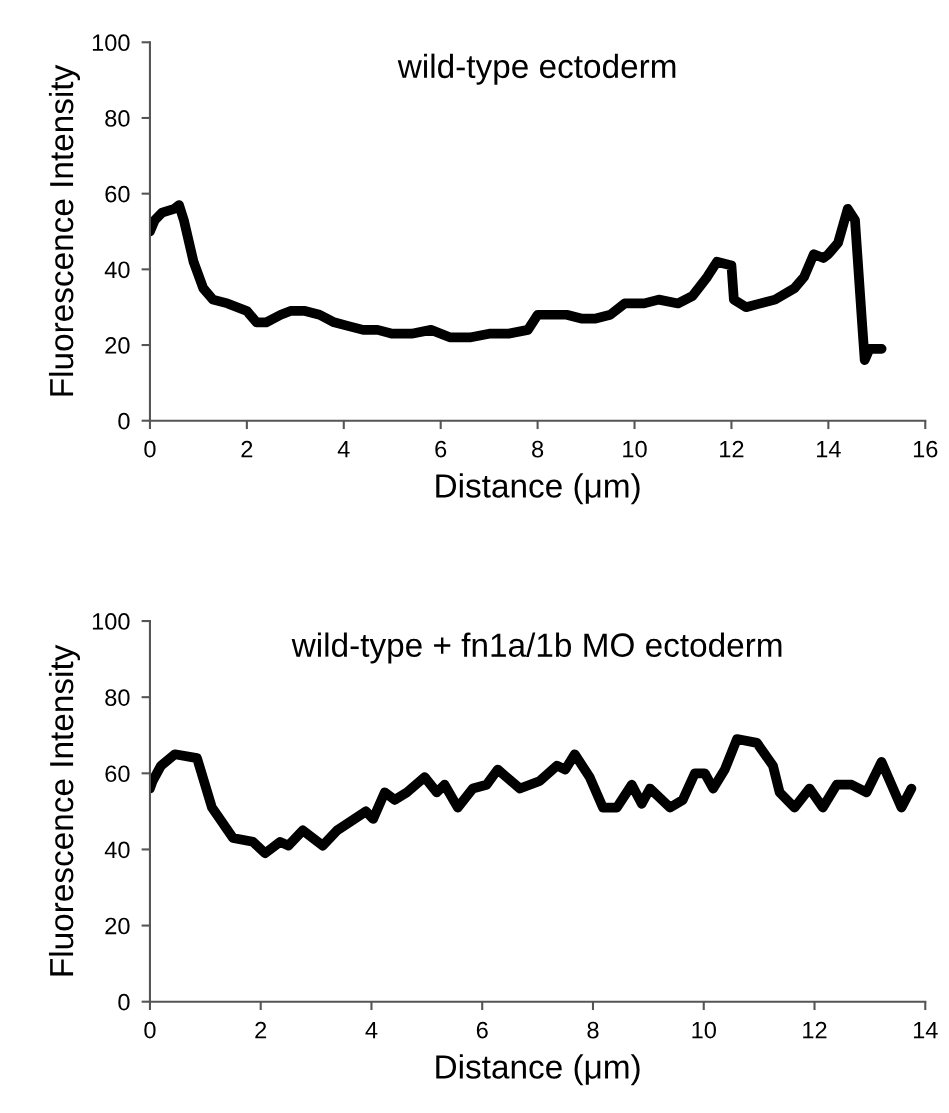 This screenshot has width=949, height=1113. Describe the element at coordinates (536, 648) in the screenshot. I see `chart-title: wild-type + fn1a/1b MO ectoderm` at that location.